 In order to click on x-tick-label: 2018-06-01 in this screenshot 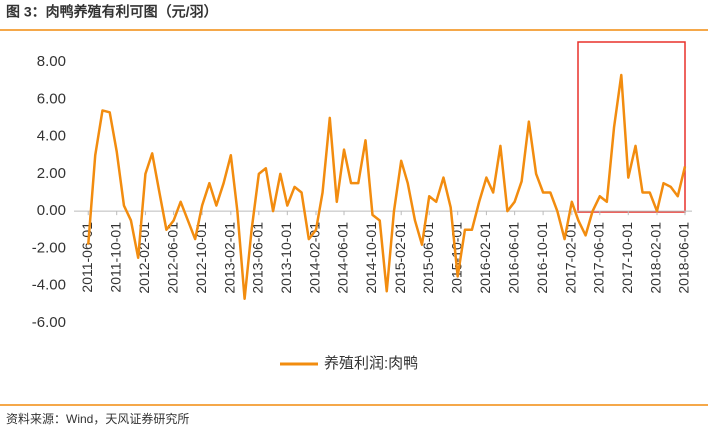, I will do `click(684, 258)`.